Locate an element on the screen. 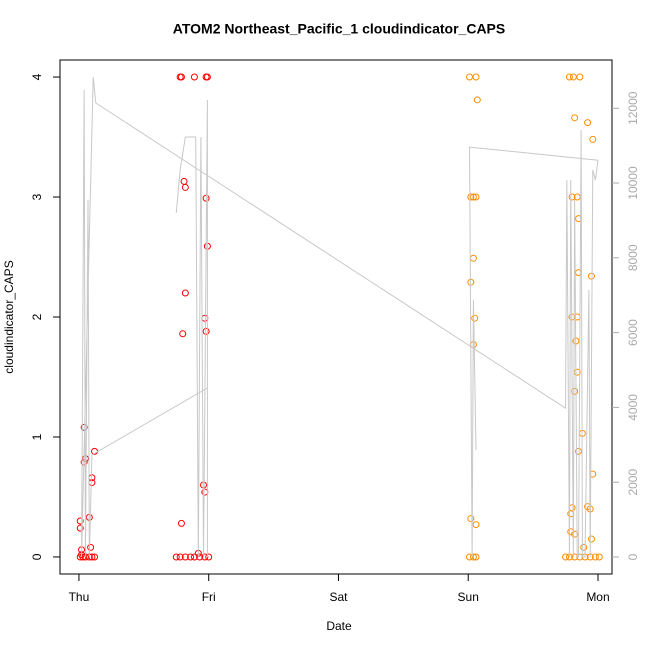  x-tick-label: Fri is located at coordinates (209, 597).